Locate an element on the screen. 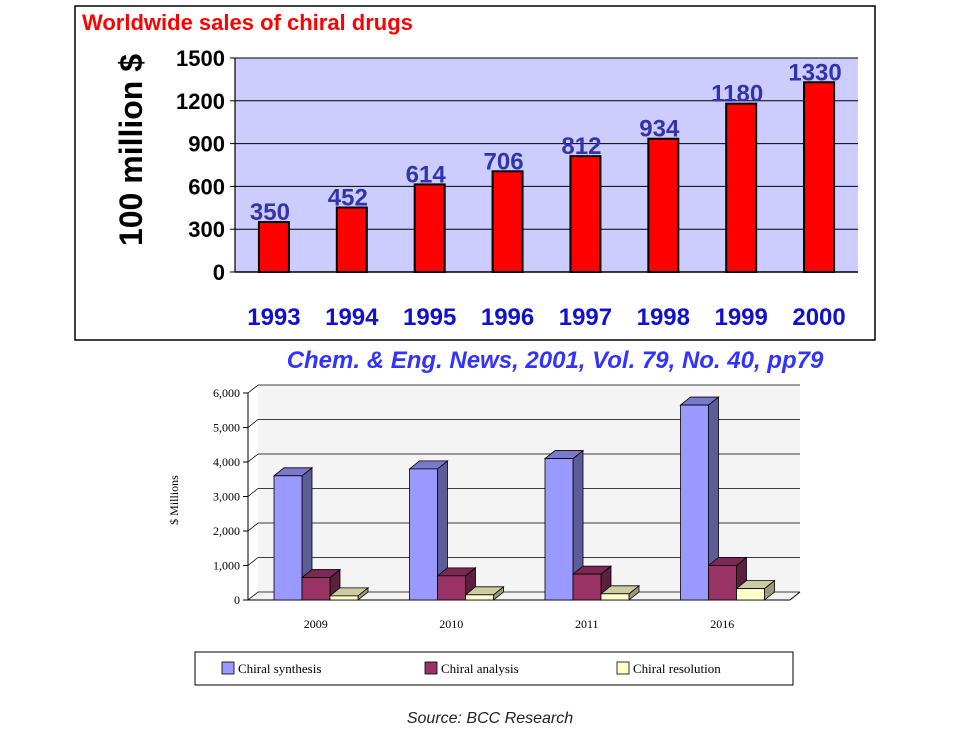  data-label-1993: 350 is located at coordinates (270, 212).